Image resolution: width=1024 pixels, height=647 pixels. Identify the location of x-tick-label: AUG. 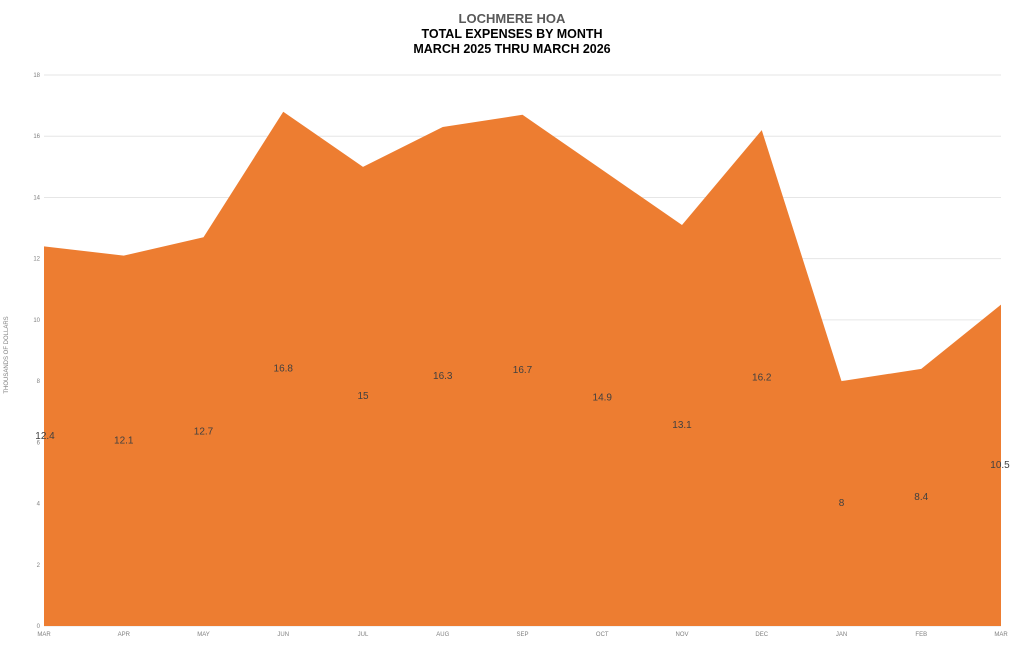
(442, 635).